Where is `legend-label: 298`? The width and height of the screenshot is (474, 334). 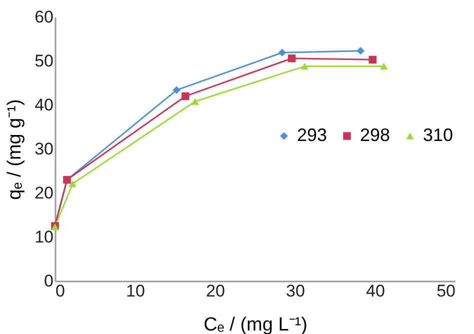
legend-label: 298 is located at coordinates (375, 135).